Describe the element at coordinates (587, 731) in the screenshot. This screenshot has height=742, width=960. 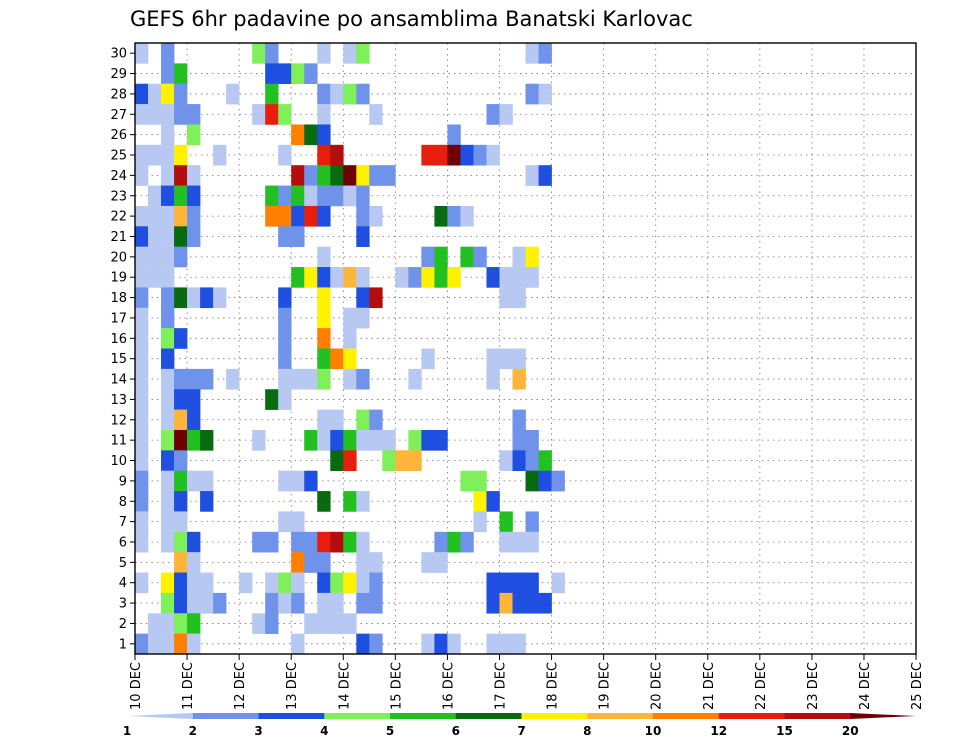
I see `legend-level-label: 8` at that location.